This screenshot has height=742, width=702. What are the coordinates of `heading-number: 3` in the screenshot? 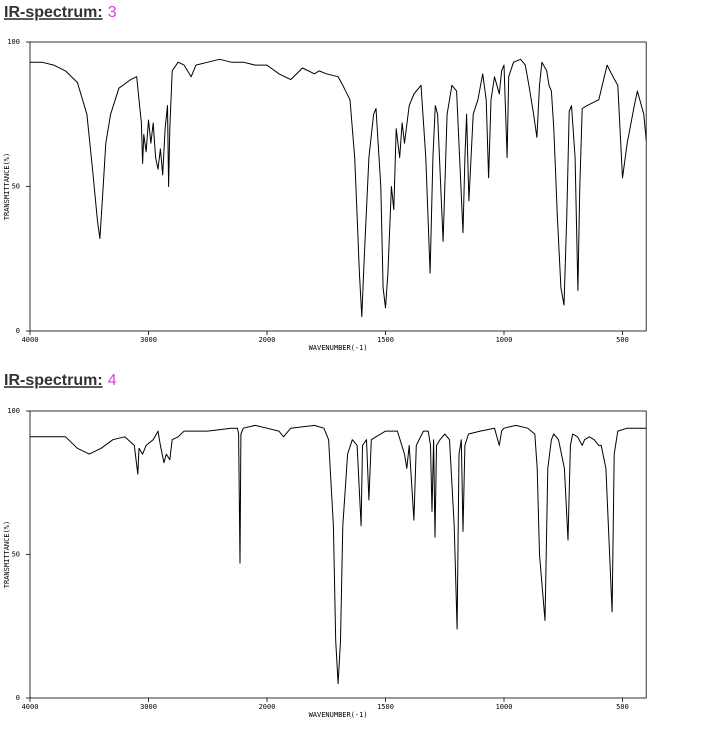 It's located at (112, 12).